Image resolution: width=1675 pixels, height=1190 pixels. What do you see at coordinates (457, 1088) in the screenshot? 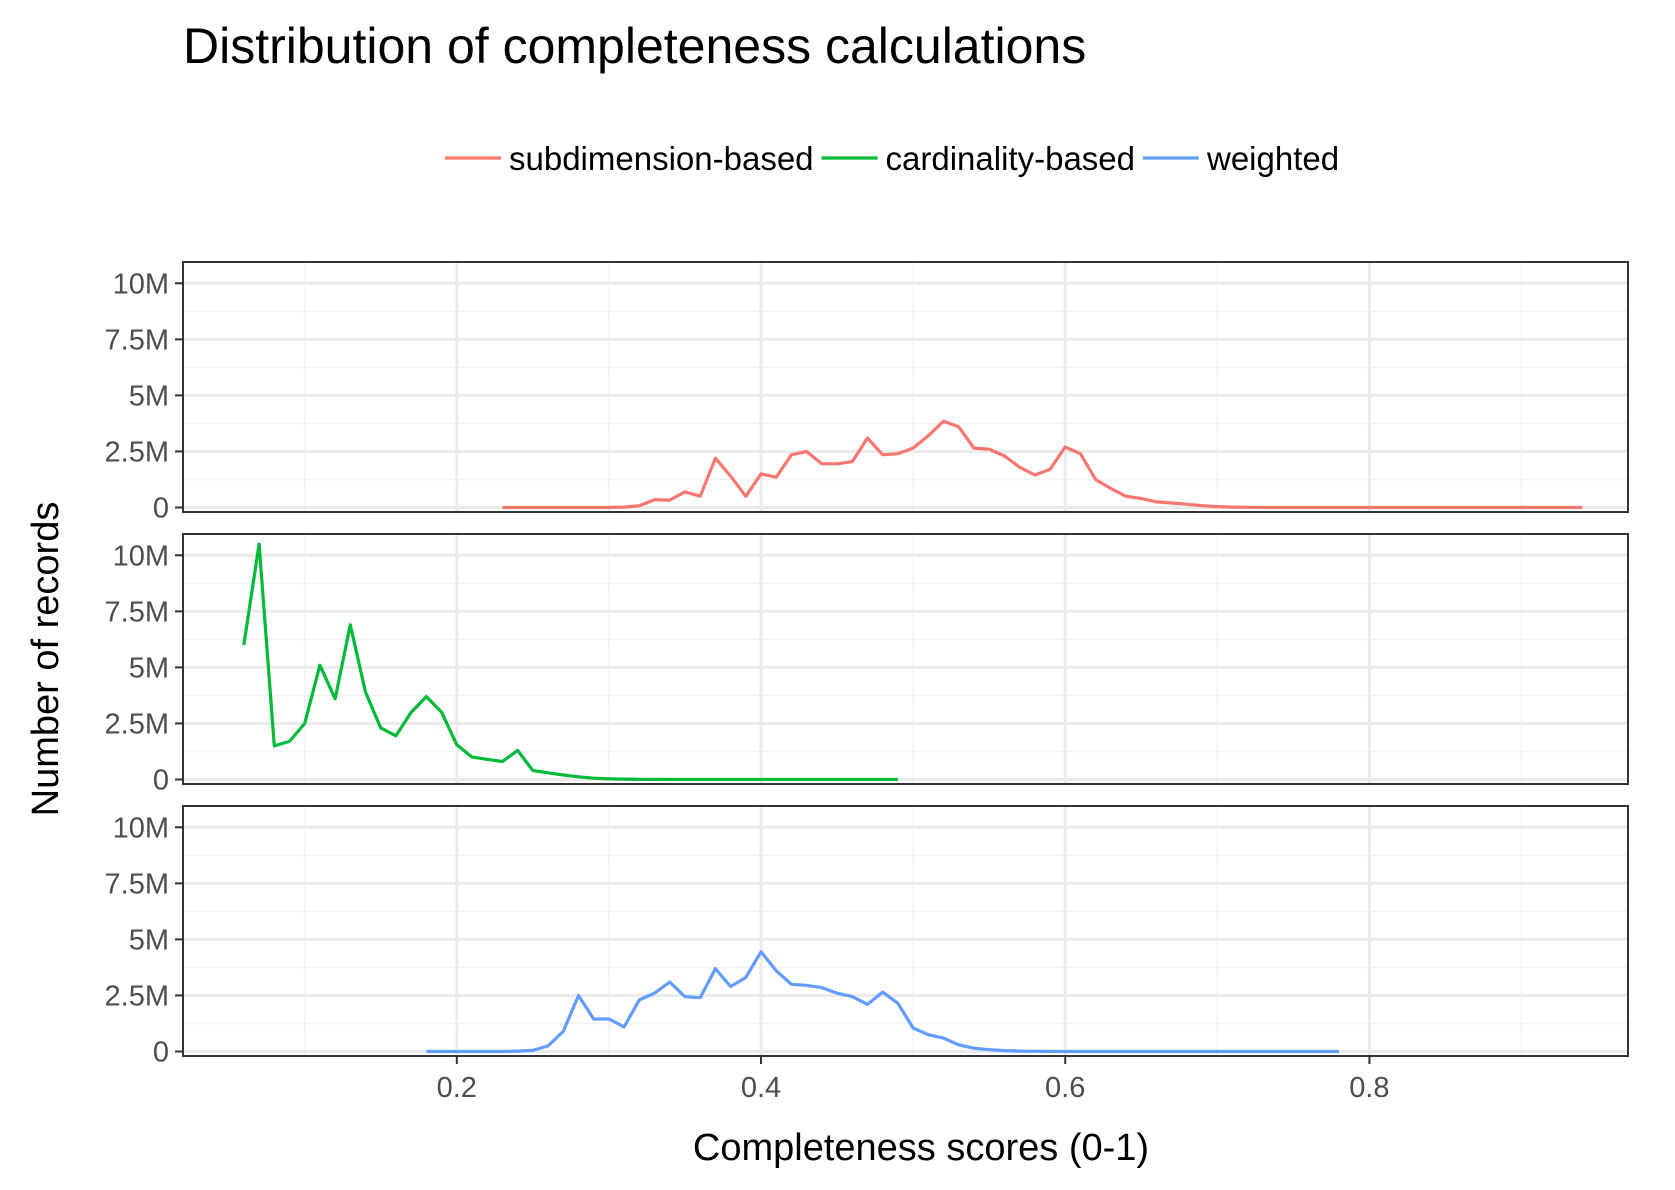
I see `x-tick-label: 0.2` at bounding box center [457, 1088].